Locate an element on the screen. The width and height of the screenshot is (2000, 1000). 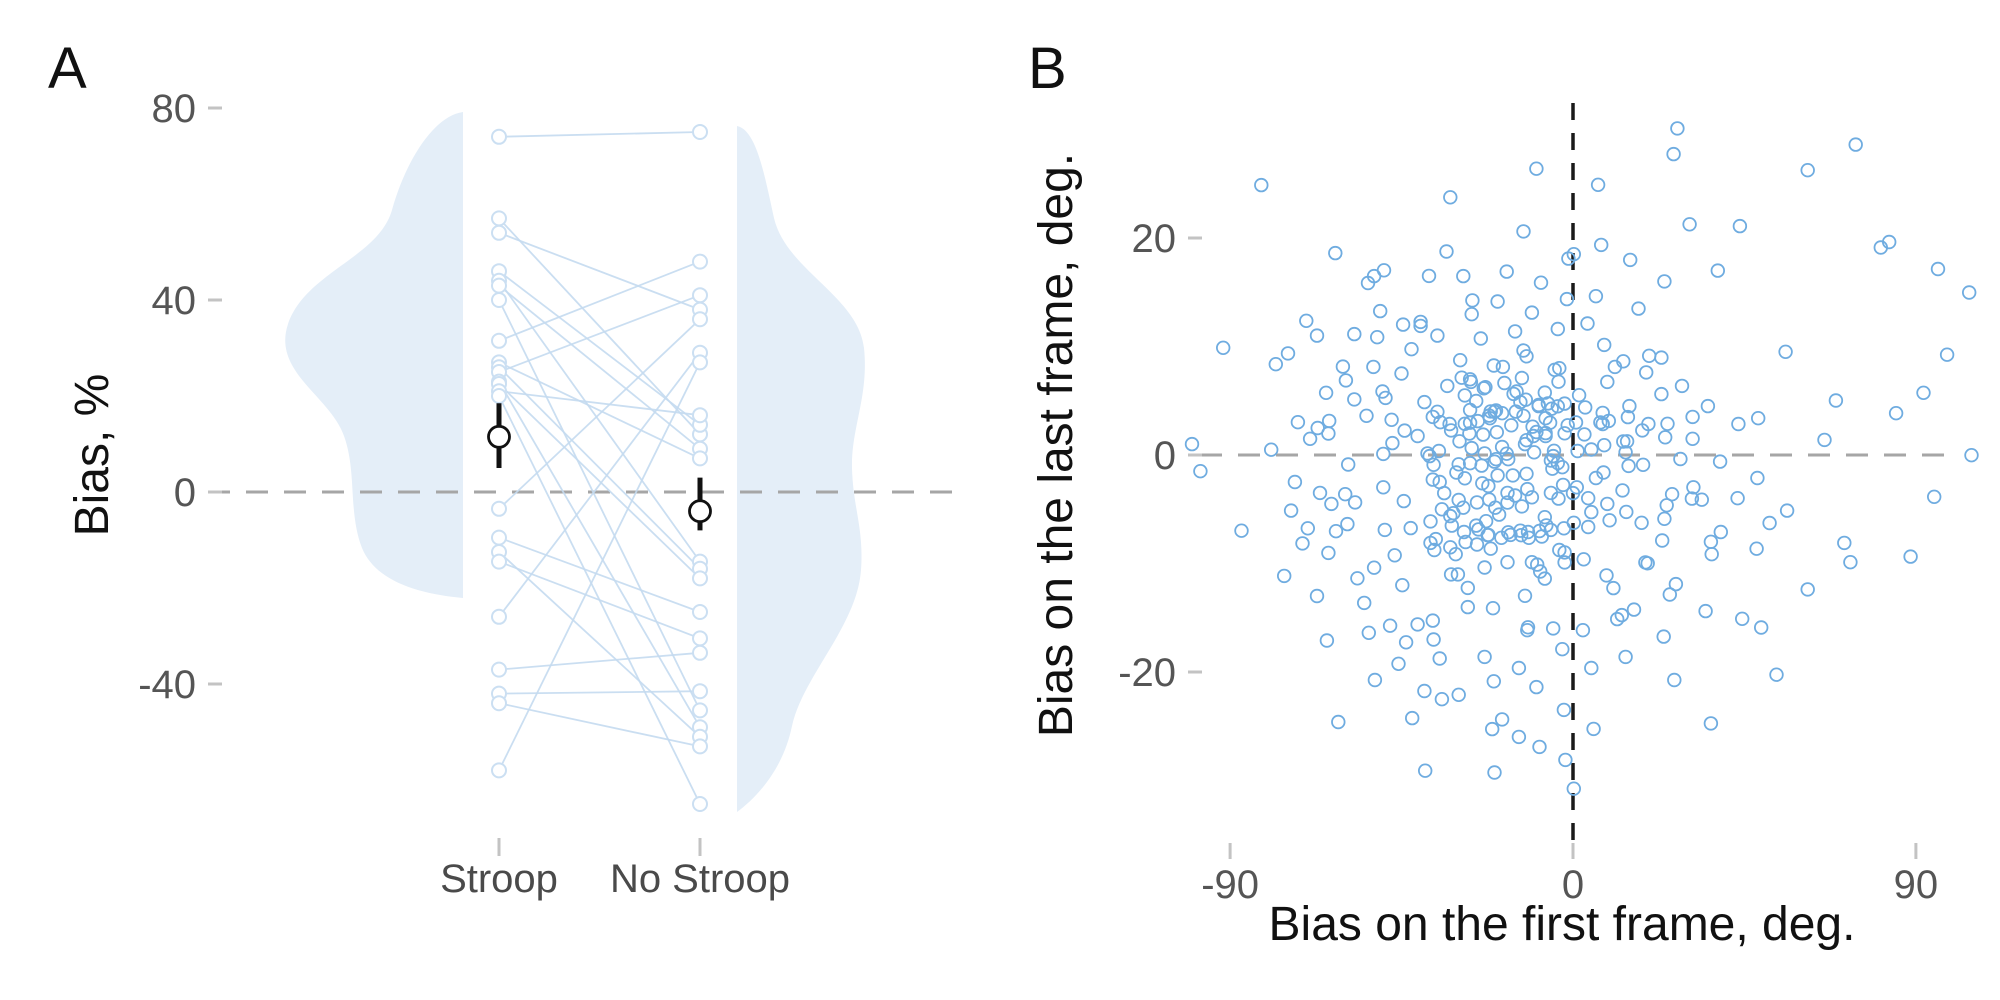
x-tick-label: 0 is located at coordinates (1573, 885).